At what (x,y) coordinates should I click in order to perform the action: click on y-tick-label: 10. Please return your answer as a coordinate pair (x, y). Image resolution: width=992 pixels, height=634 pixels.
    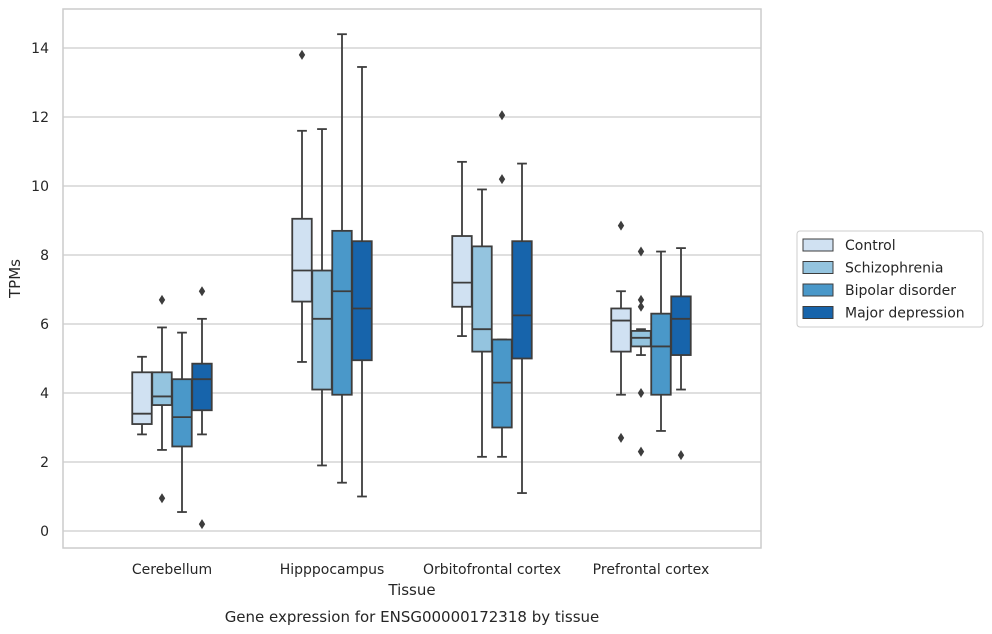
    Looking at the image, I should click on (40, 187).